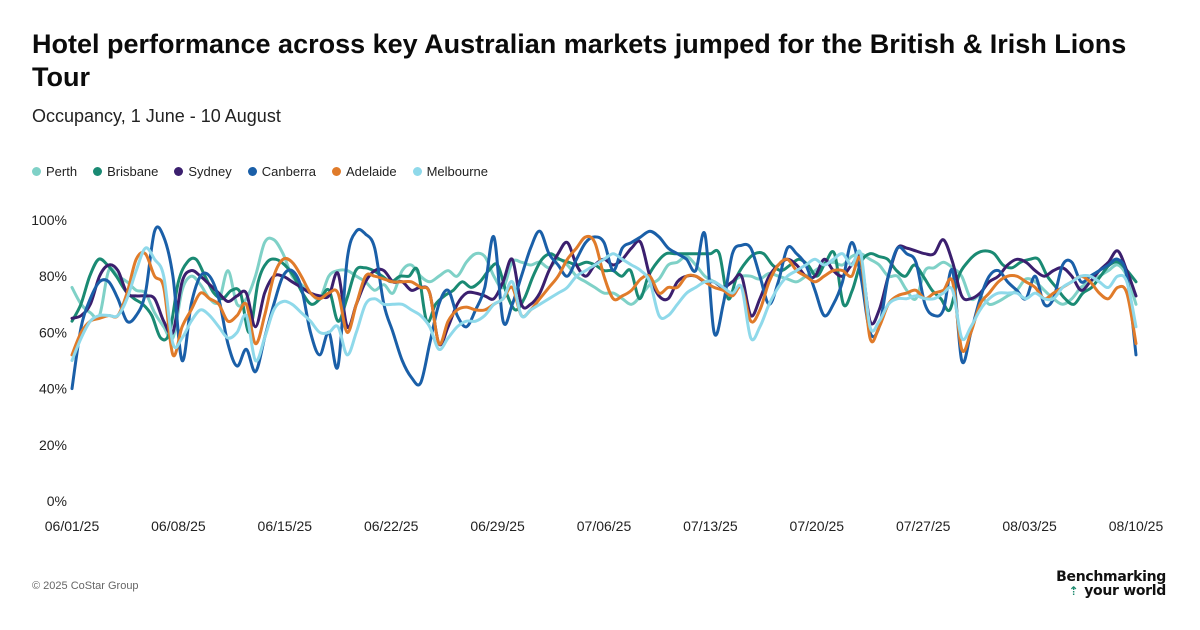  I want to click on legend-label: Perth, so click(62, 171).